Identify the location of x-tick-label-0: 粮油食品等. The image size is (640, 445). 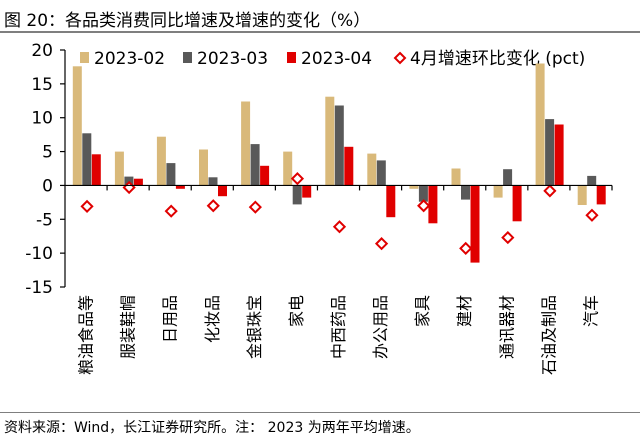
(86, 335).